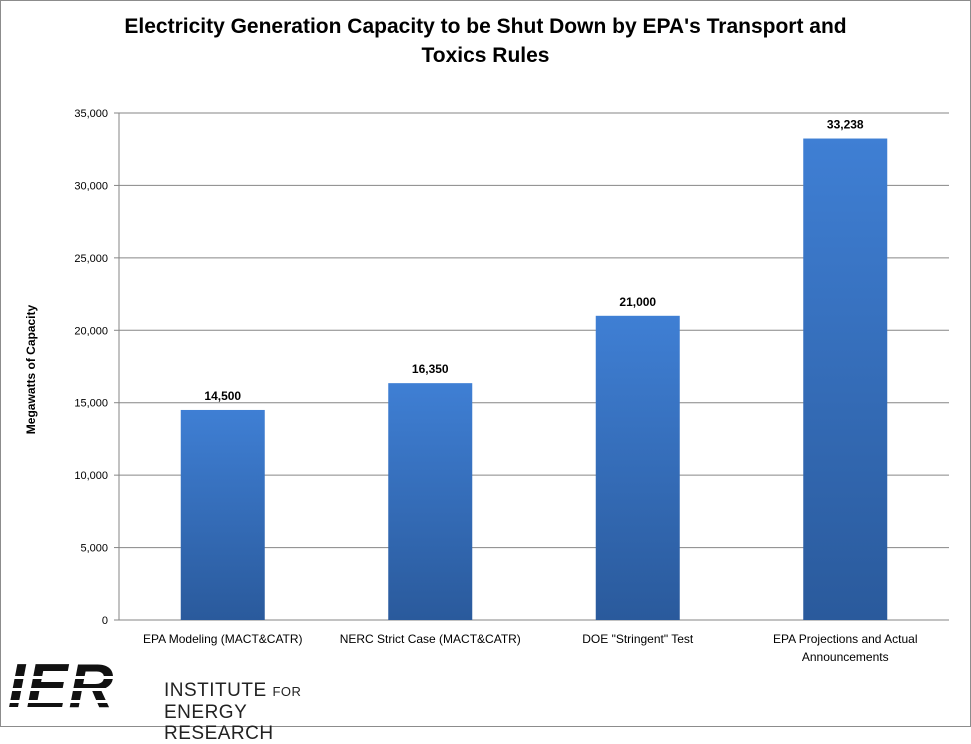 This screenshot has width=971, height=744. Describe the element at coordinates (91, 186) in the screenshot. I see `y-tick-label: 30,000` at that location.